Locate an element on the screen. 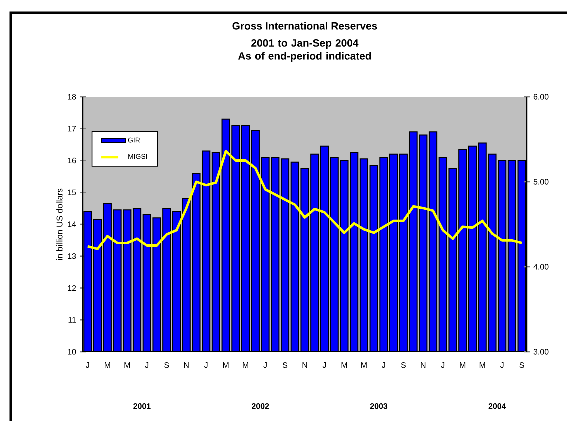 This screenshot has width=567, height=421. y-axis-title: in billion US dollars is located at coordinates (59, 224).